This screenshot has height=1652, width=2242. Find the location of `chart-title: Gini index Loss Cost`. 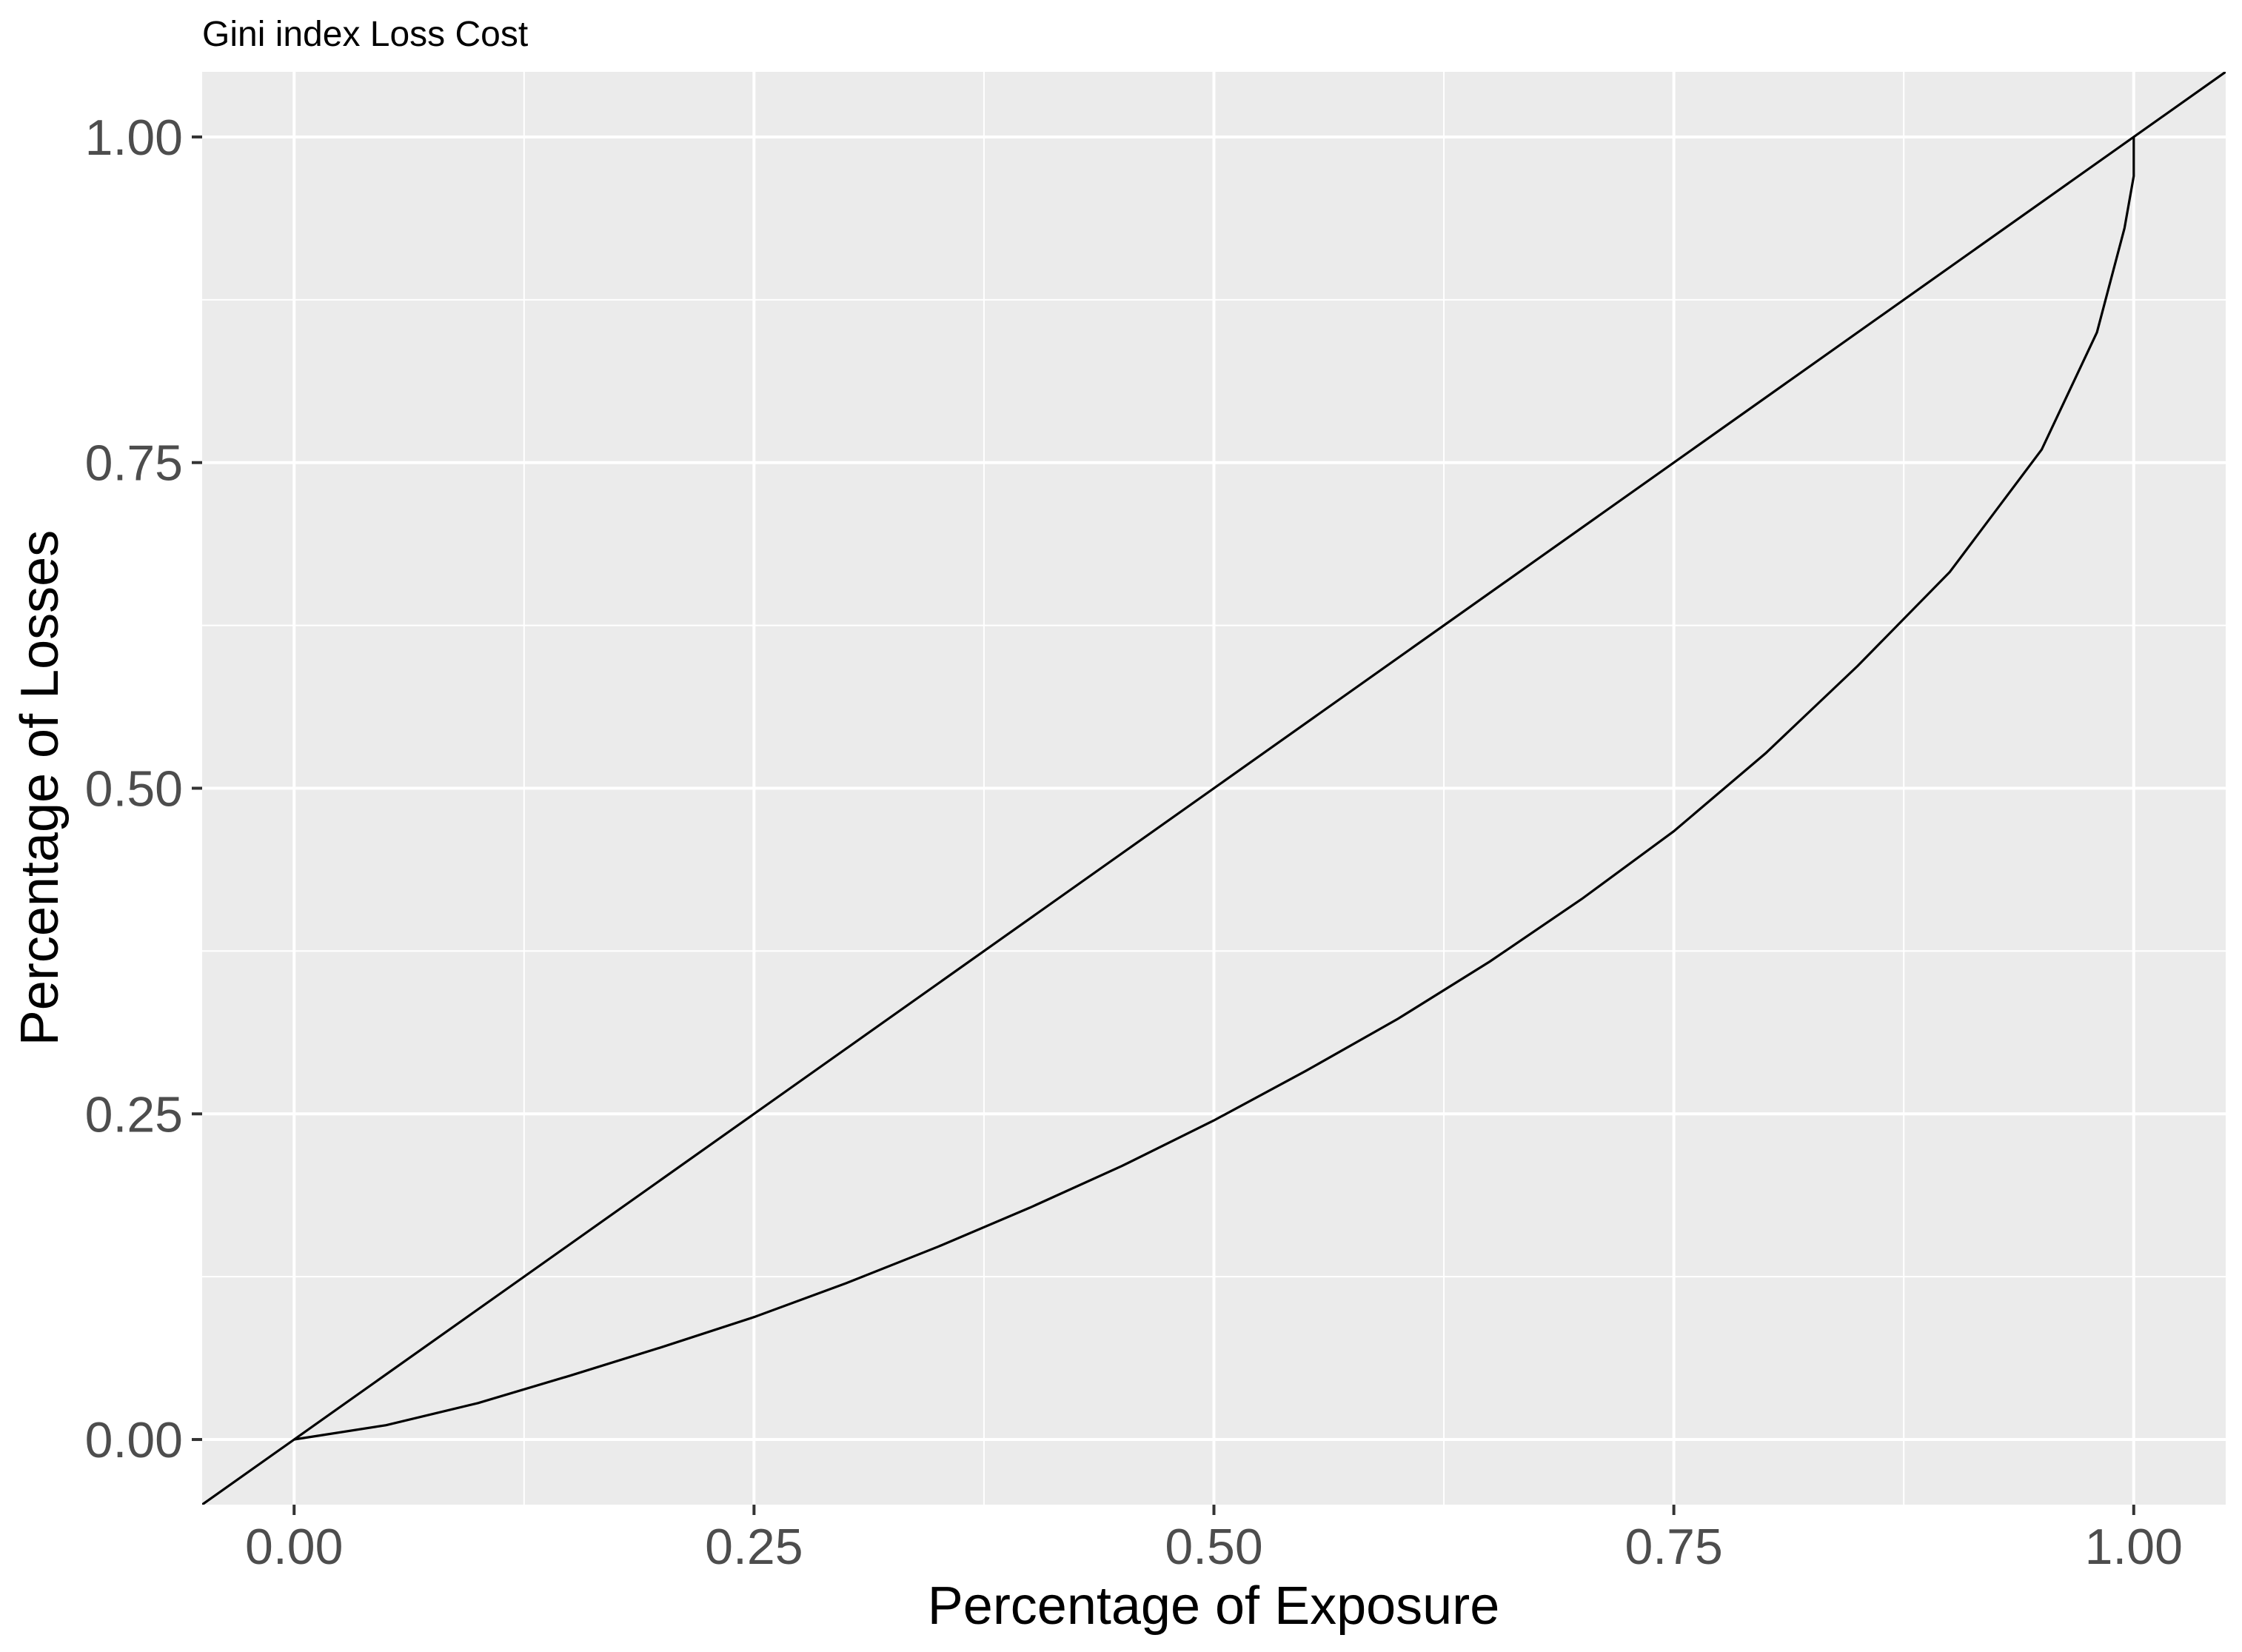

chart-title: Gini index Loss Cost is located at coordinates (365, 34).